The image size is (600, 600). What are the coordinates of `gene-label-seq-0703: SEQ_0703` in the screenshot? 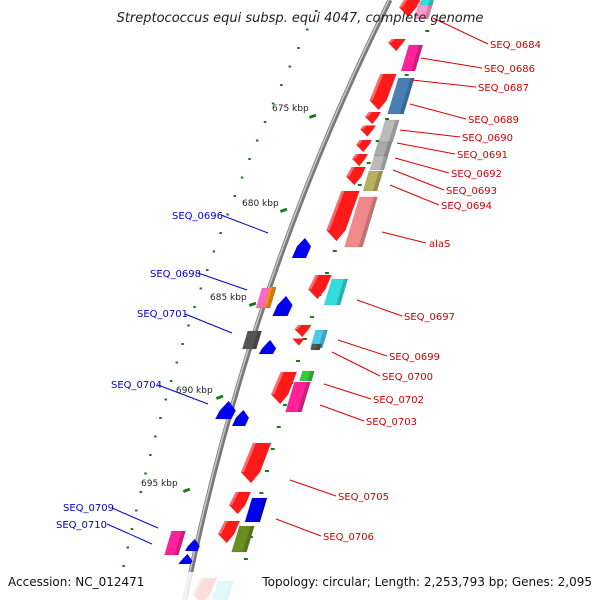 It's located at (391, 422).